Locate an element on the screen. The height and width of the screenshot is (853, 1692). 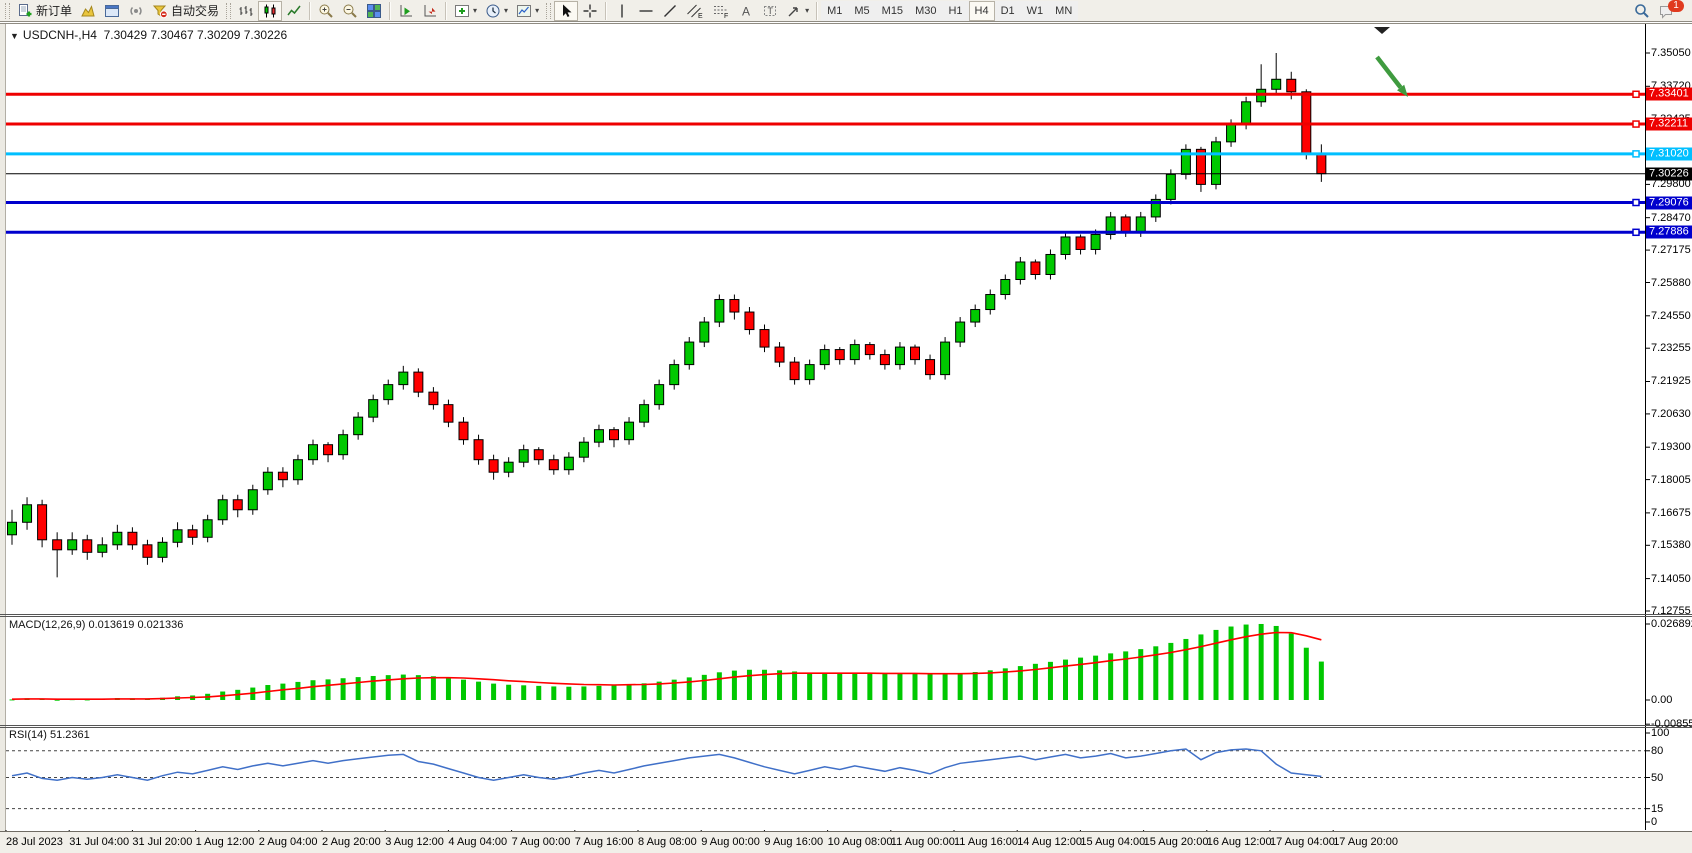
signals-button is located at coordinates (136, 11).